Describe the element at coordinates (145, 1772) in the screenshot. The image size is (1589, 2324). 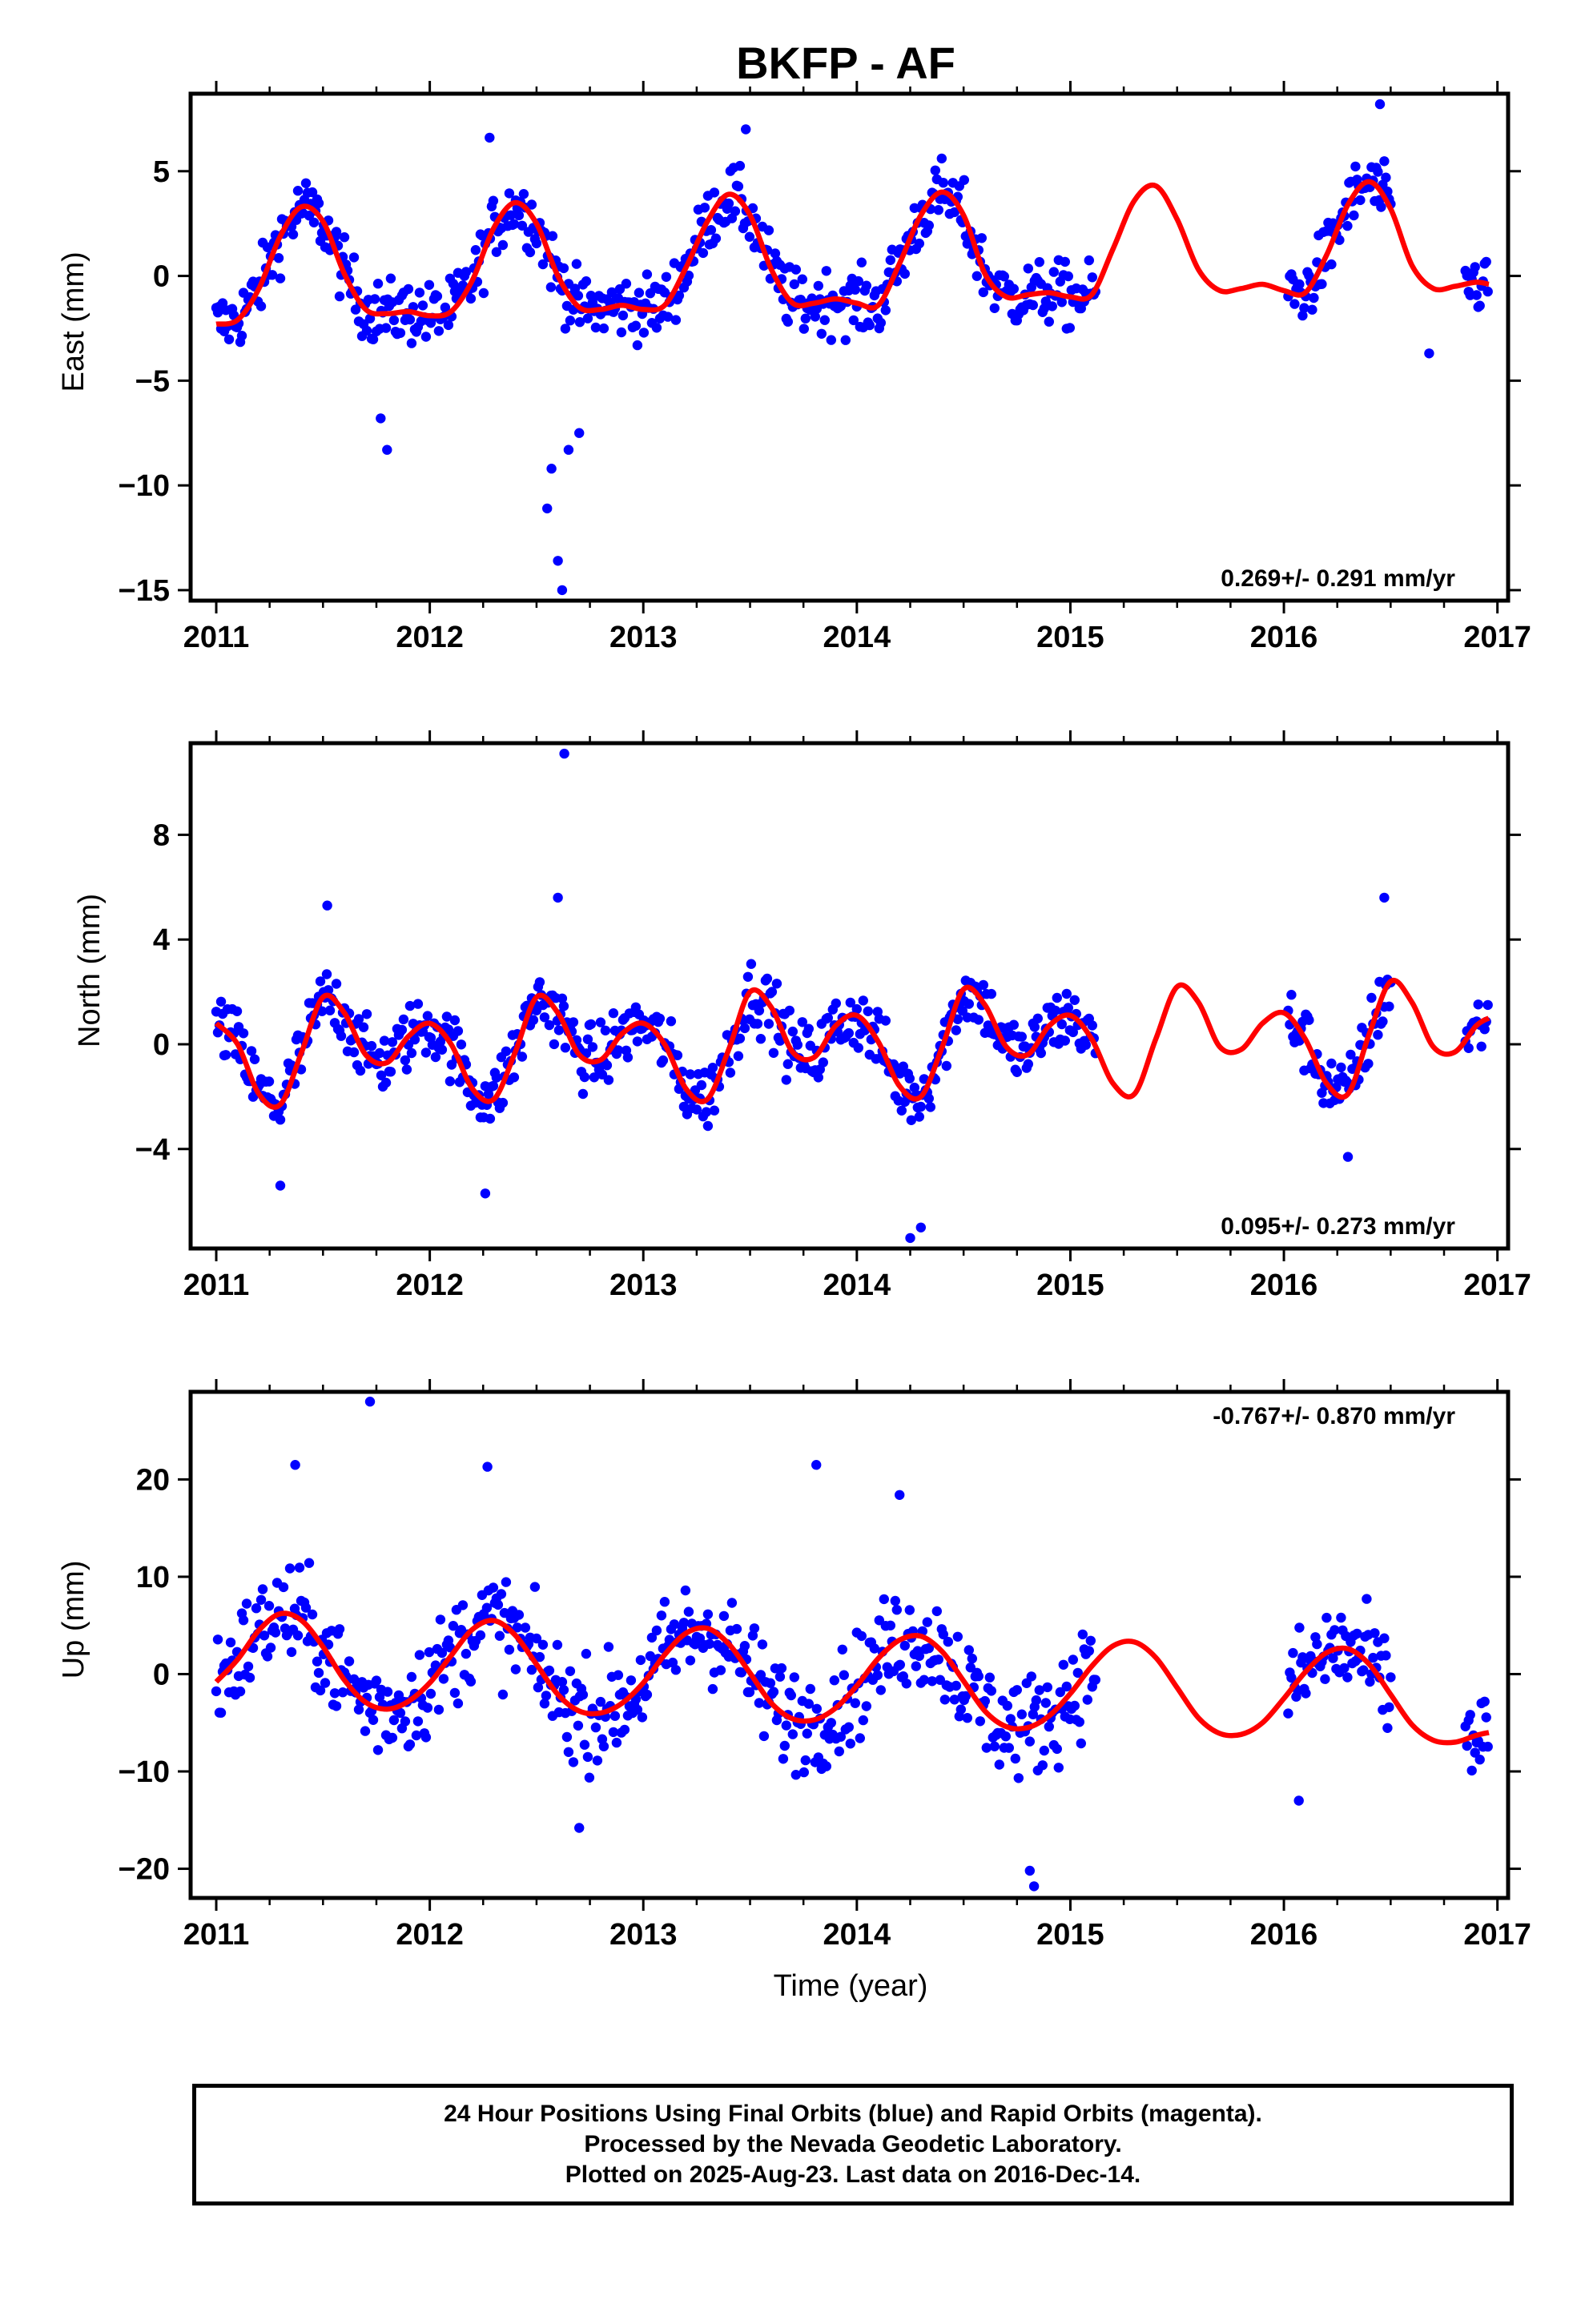
I see `y-tick-label: −10` at that location.